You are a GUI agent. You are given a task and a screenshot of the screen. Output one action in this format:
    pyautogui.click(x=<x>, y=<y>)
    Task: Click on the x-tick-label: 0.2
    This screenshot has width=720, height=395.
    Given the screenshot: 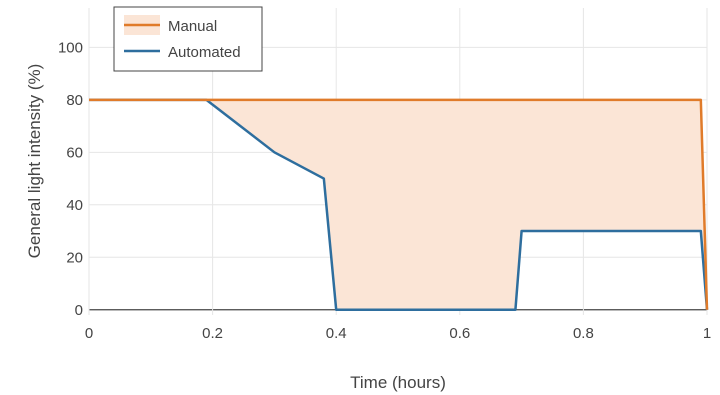 What is the action you would take?
    pyautogui.click(x=212, y=333)
    